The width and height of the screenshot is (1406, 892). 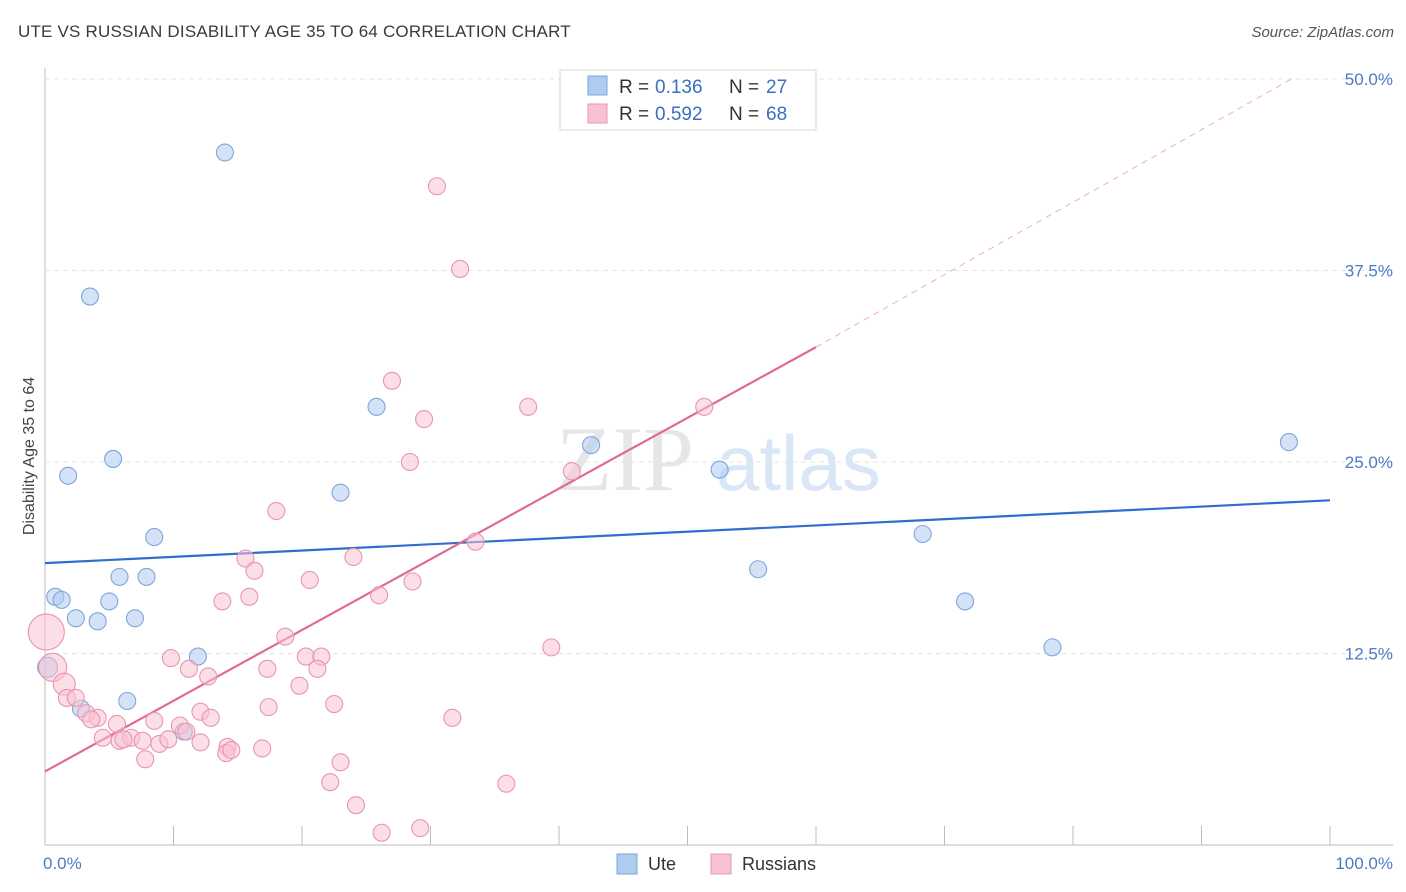 What do you see at coordinates (1369, 462) in the screenshot?
I see `y-tick-label-25: 25.0%` at bounding box center [1369, 462].